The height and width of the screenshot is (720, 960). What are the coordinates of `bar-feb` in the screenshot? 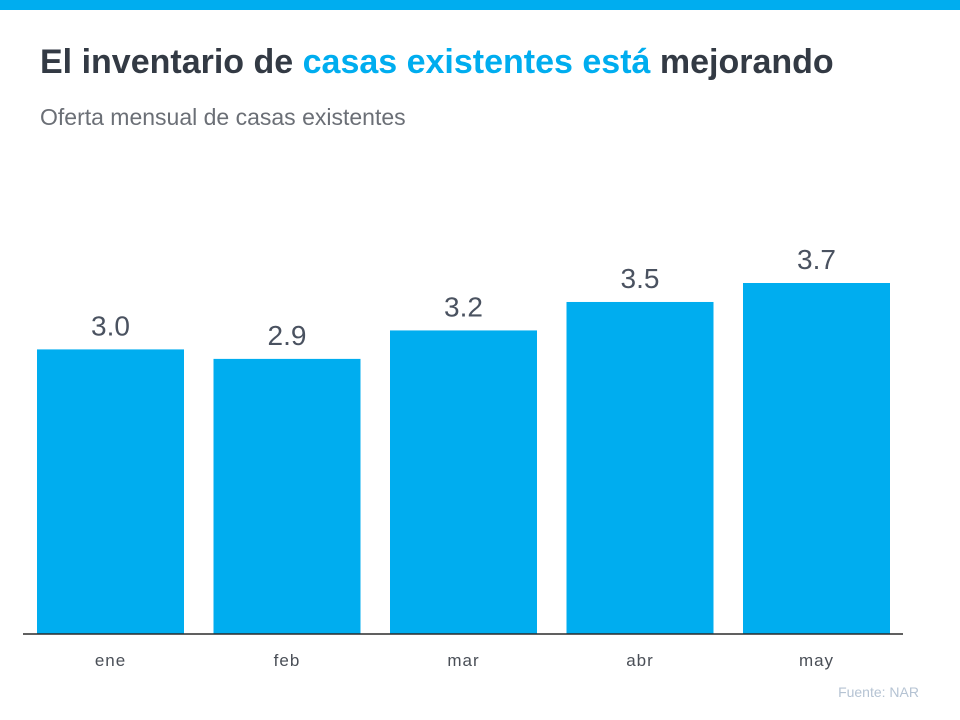 It's located at (287, 496).